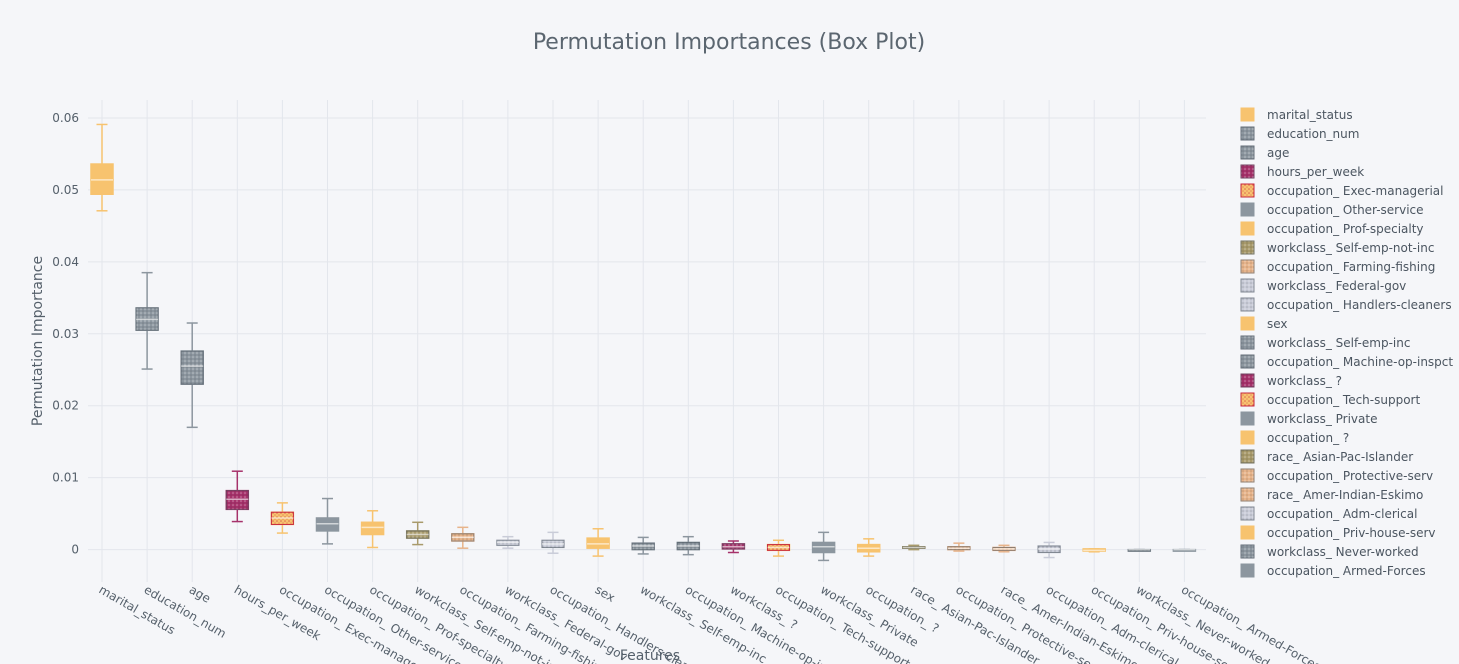 This screenshot has width=1459, height=664. What do you see at coordinates (282, 518) in the screenshot?
I see `box-occupation-exec-managerial` at bounding box center [282, 518].